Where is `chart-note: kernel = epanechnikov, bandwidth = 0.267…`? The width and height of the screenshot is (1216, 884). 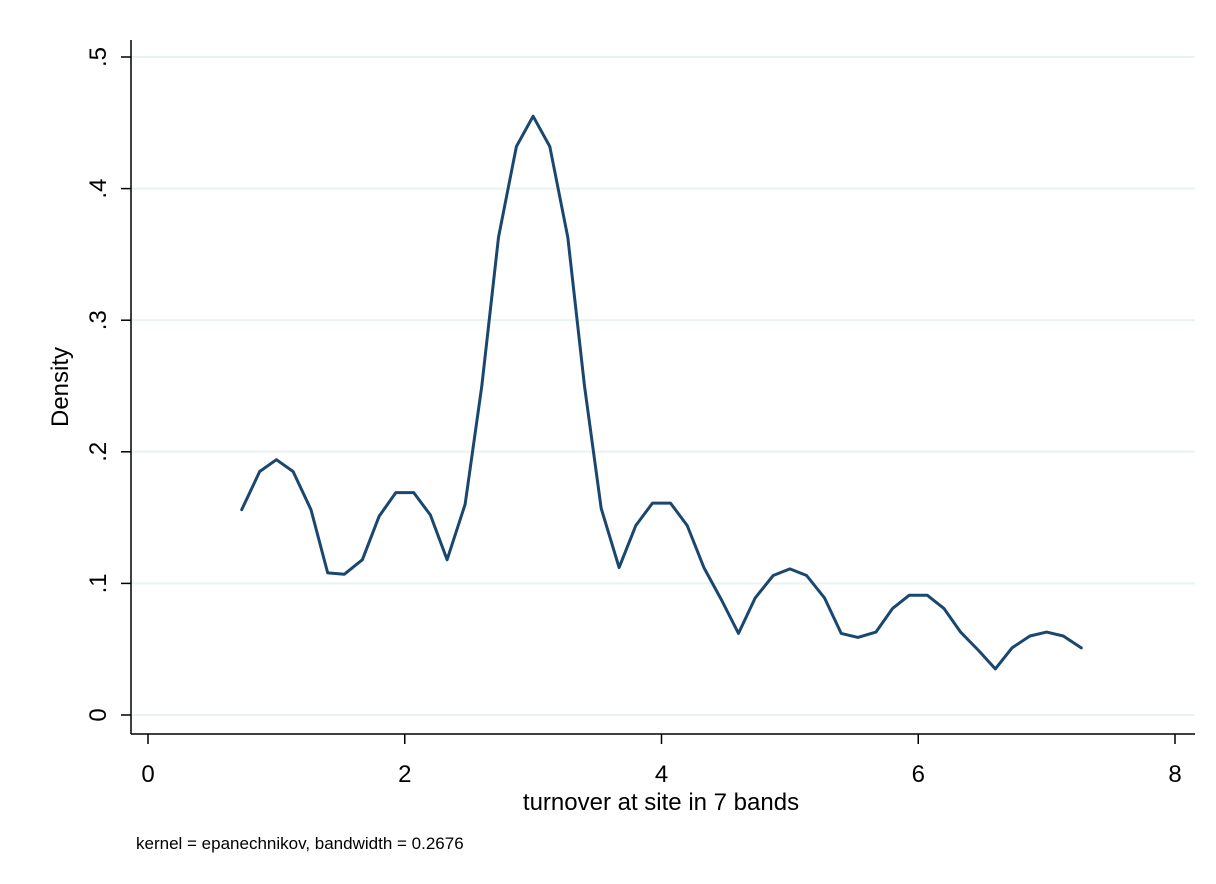
chart-note: kernel = epanechnikov, bandwidth = 0.267… is located at coordinates (300, 843).